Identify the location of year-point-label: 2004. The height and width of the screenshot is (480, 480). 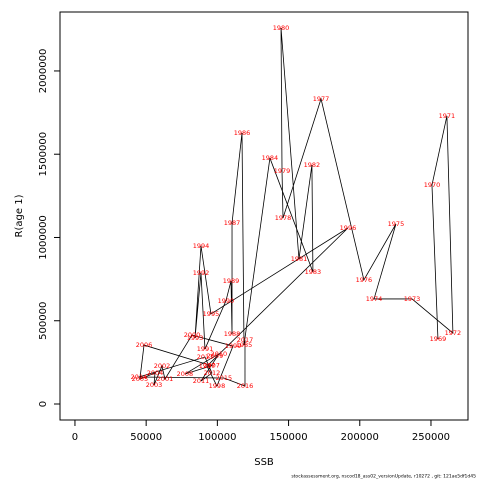
(155, 373).